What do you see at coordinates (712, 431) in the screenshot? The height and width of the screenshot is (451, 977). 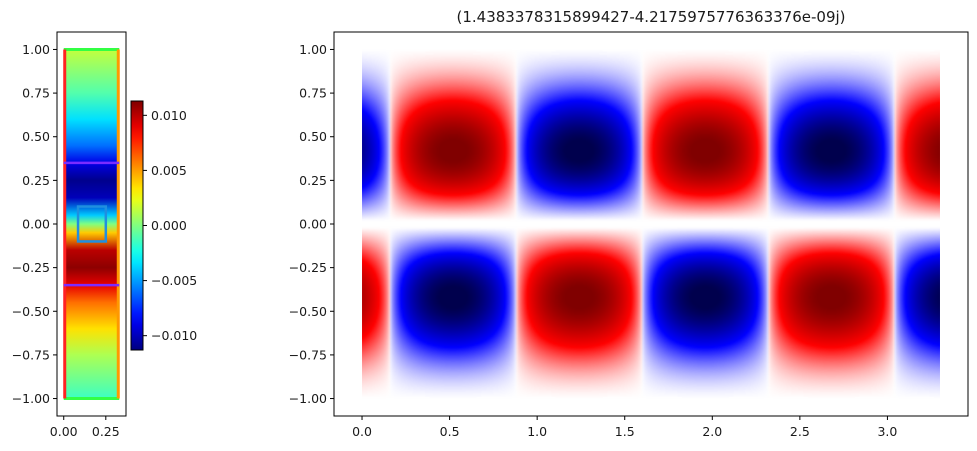 I see `right-x-tick-label: 2.0` at bounding box center [712, 431].